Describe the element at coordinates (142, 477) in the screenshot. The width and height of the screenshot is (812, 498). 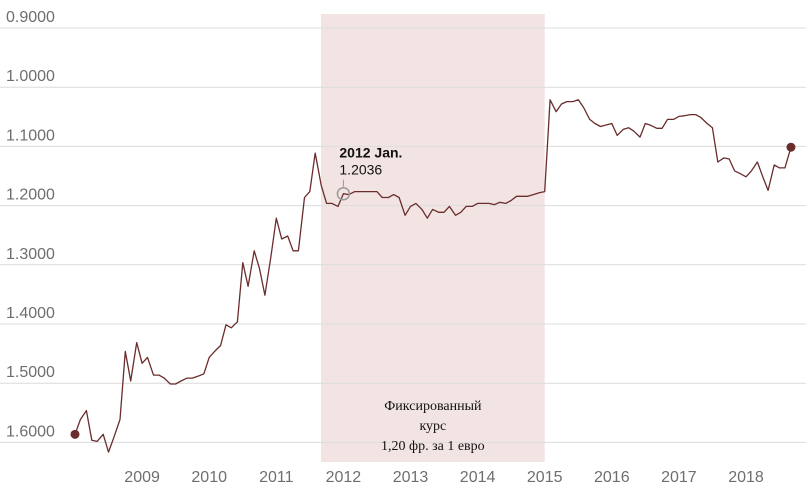
I see `x-tick-label: 2009` at that location.